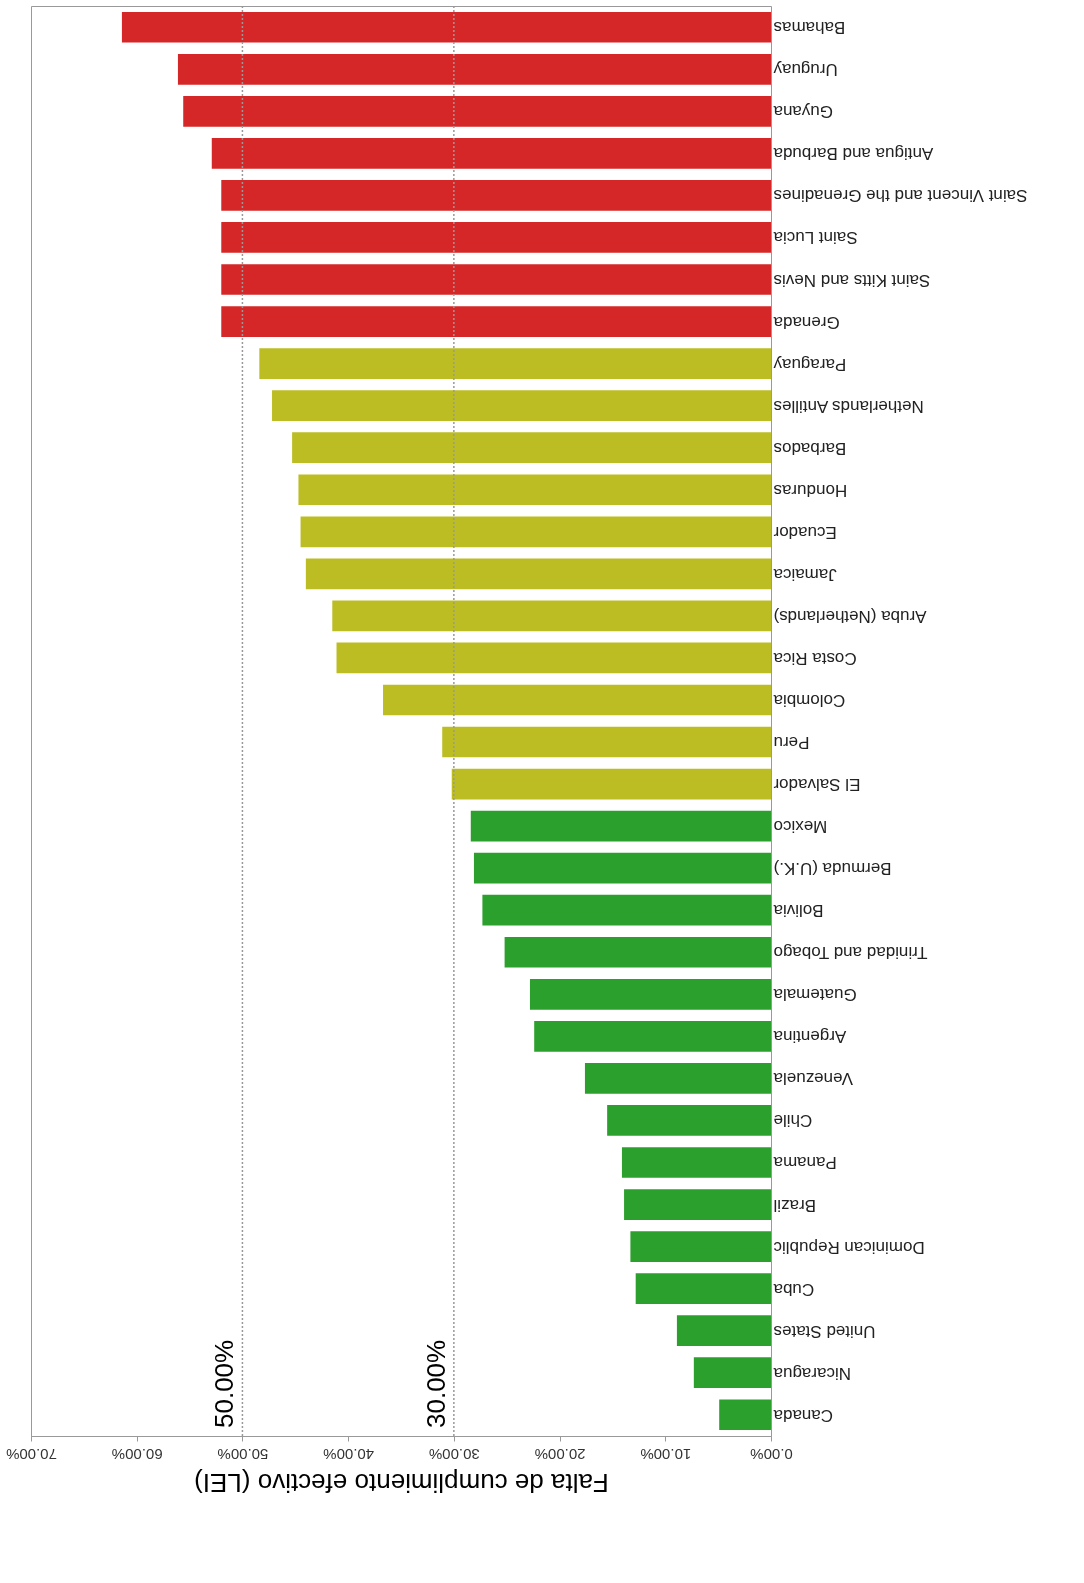 This screenshot has height=1583, width=1084. What do you see at coordinates (666, 1454) in the screenshot?
I see `x-tick-label: 10.00%` at bounding box center [666, 1454].